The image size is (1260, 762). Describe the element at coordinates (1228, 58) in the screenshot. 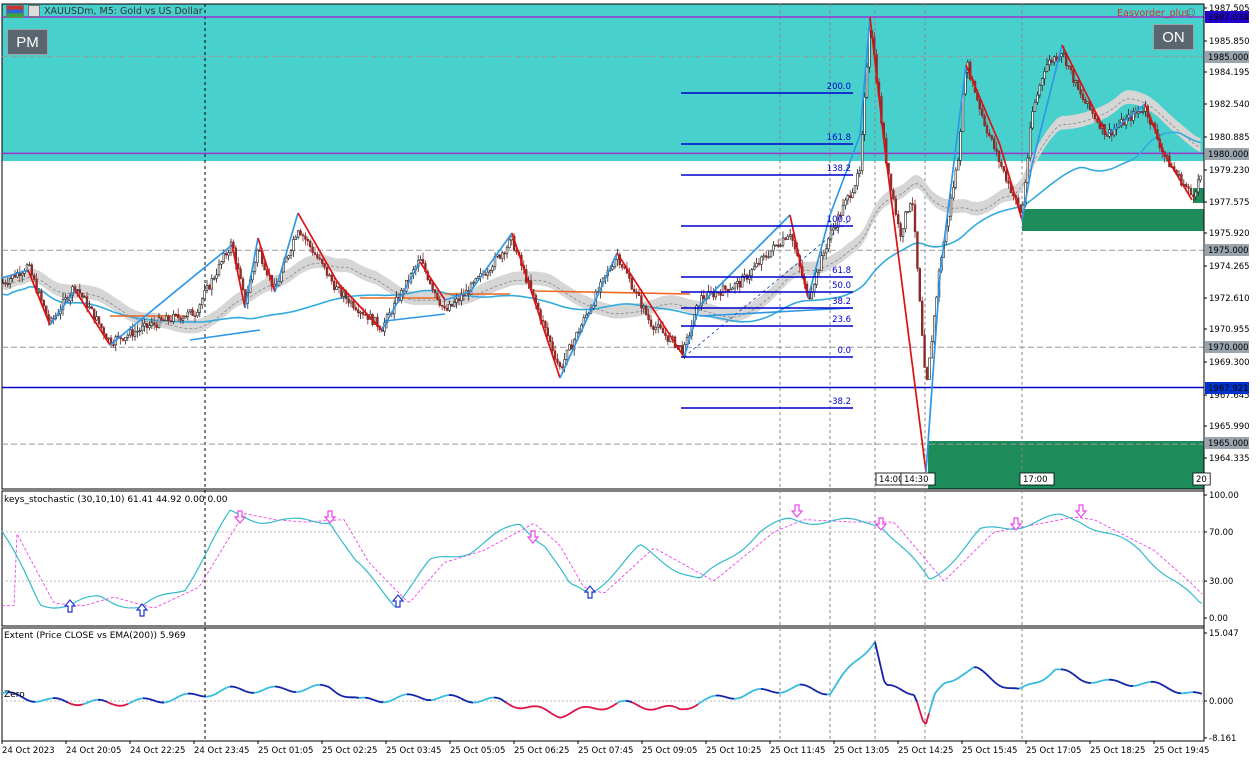

I see `price-tag-label: 1985.000` at that location.